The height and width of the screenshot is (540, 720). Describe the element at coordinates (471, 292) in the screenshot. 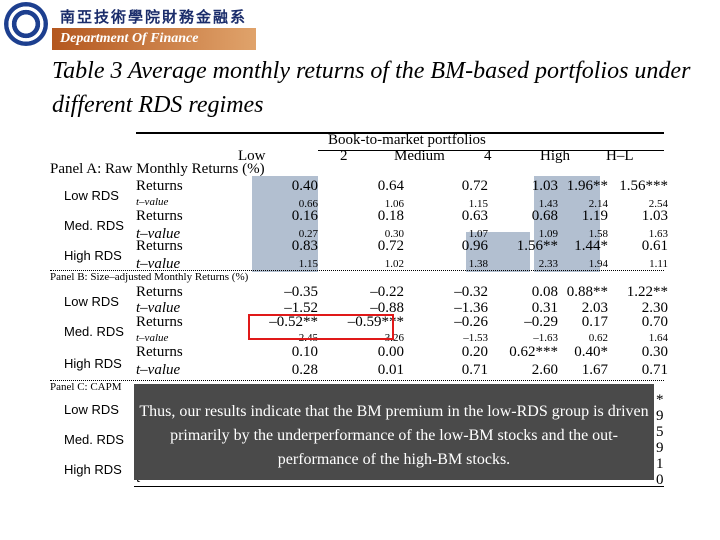

I see `return-value: –0.32` at that location.